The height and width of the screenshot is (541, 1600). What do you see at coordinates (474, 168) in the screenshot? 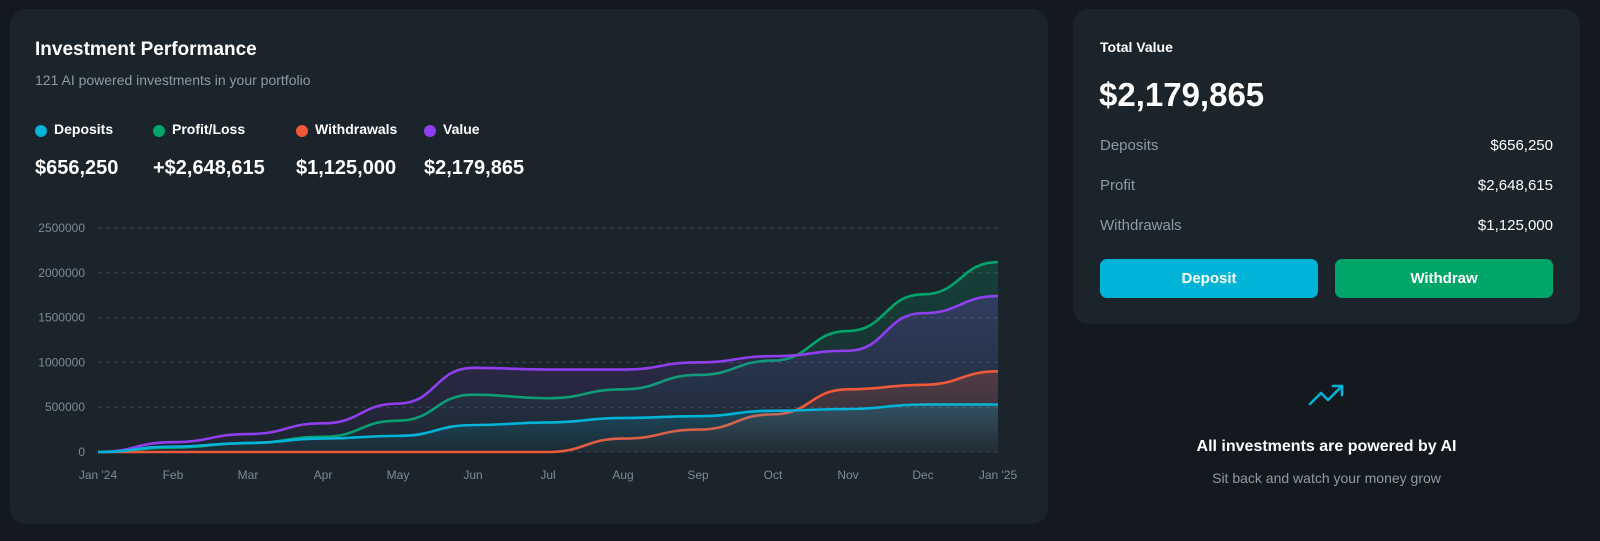
I see `legend-value: $2,179,865` at bounding box center [474, 168].